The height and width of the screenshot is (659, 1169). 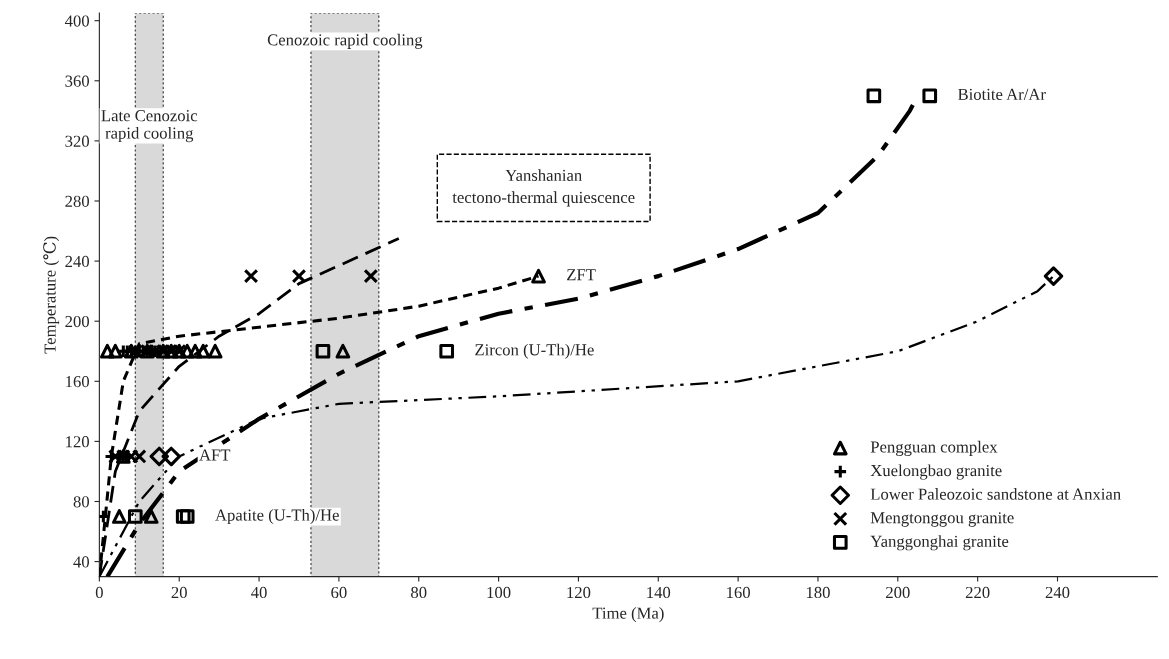 What do you see at coordinates (1057, 592) in the screenshot?
I see `x-tick-label: 240` at bounding box center [1057, 592].